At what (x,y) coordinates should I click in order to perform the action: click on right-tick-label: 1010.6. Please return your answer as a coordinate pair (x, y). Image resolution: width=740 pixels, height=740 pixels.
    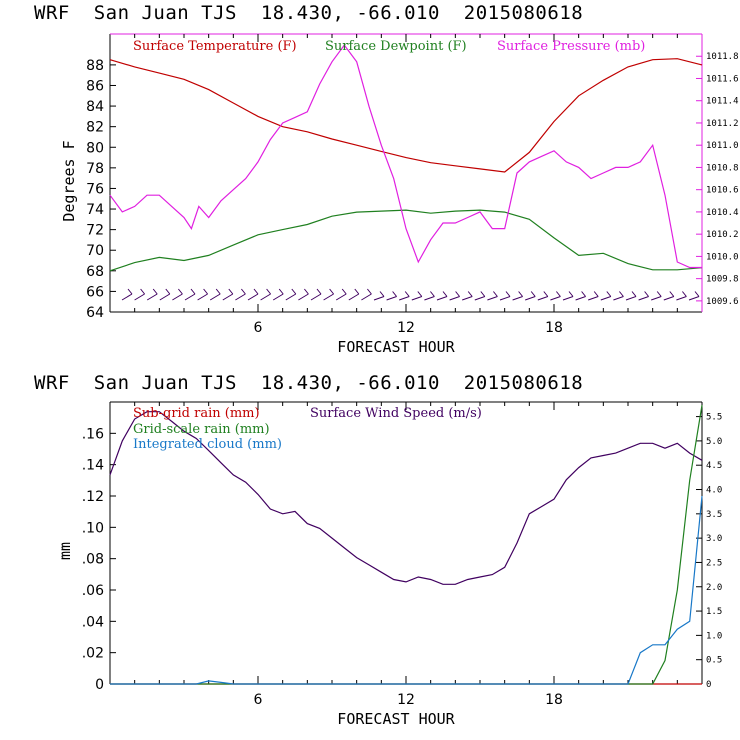
    Looking at the image, I should click on (722, 191).